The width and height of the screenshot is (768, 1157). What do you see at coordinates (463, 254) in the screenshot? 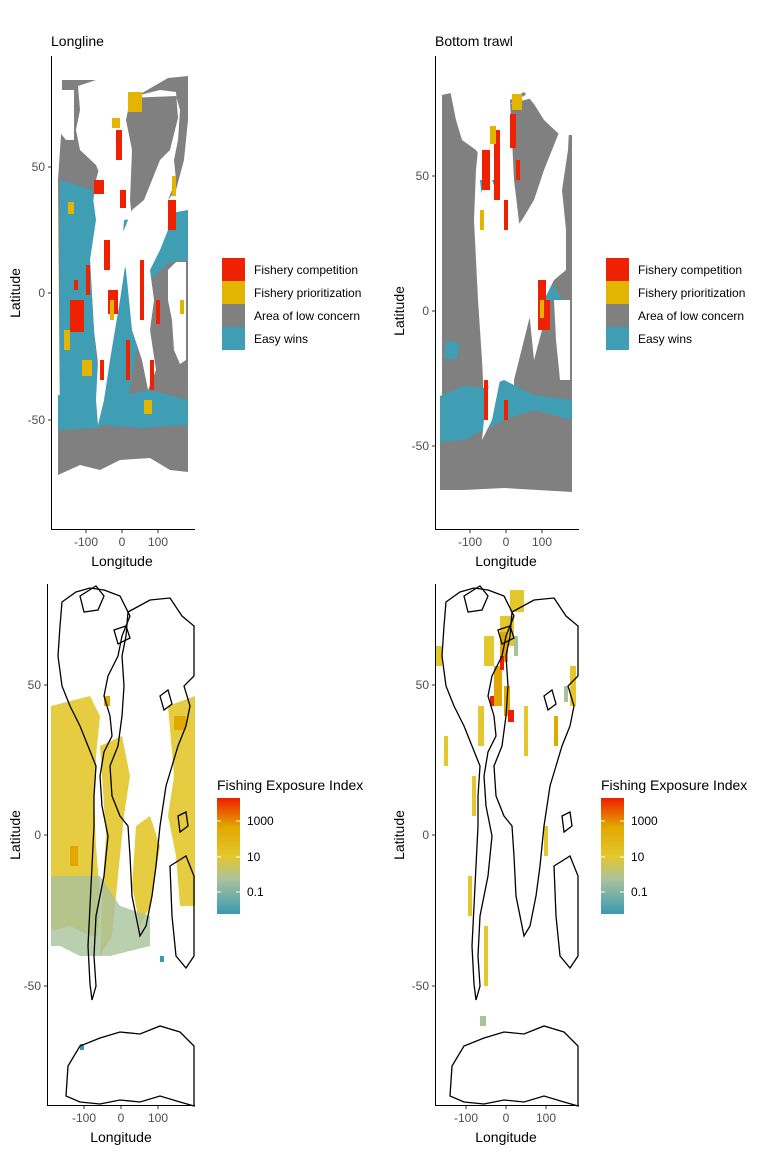
I see `area-low-concern-region` at bounding box center [463, 254].